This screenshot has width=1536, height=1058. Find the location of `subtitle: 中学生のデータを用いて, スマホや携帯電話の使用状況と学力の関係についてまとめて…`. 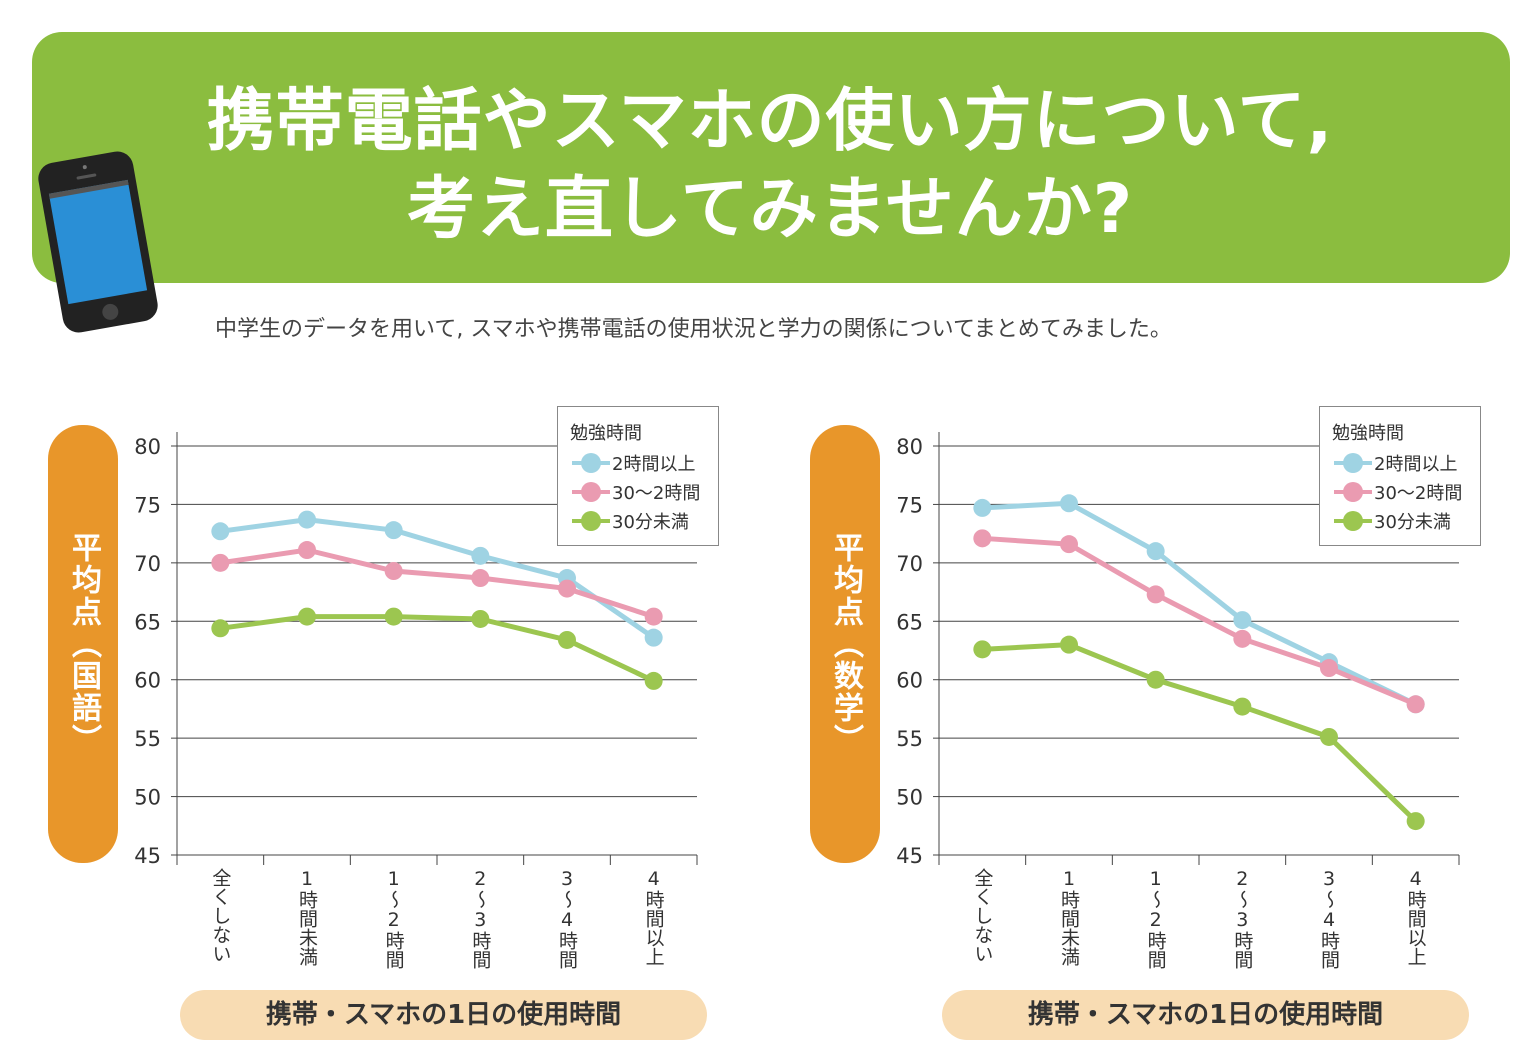

subtitle: 中学生のデータを用いて, スマホや携帯電話の使用状況と学力の関係についてまとめて… is located at coordinates (693, 329).